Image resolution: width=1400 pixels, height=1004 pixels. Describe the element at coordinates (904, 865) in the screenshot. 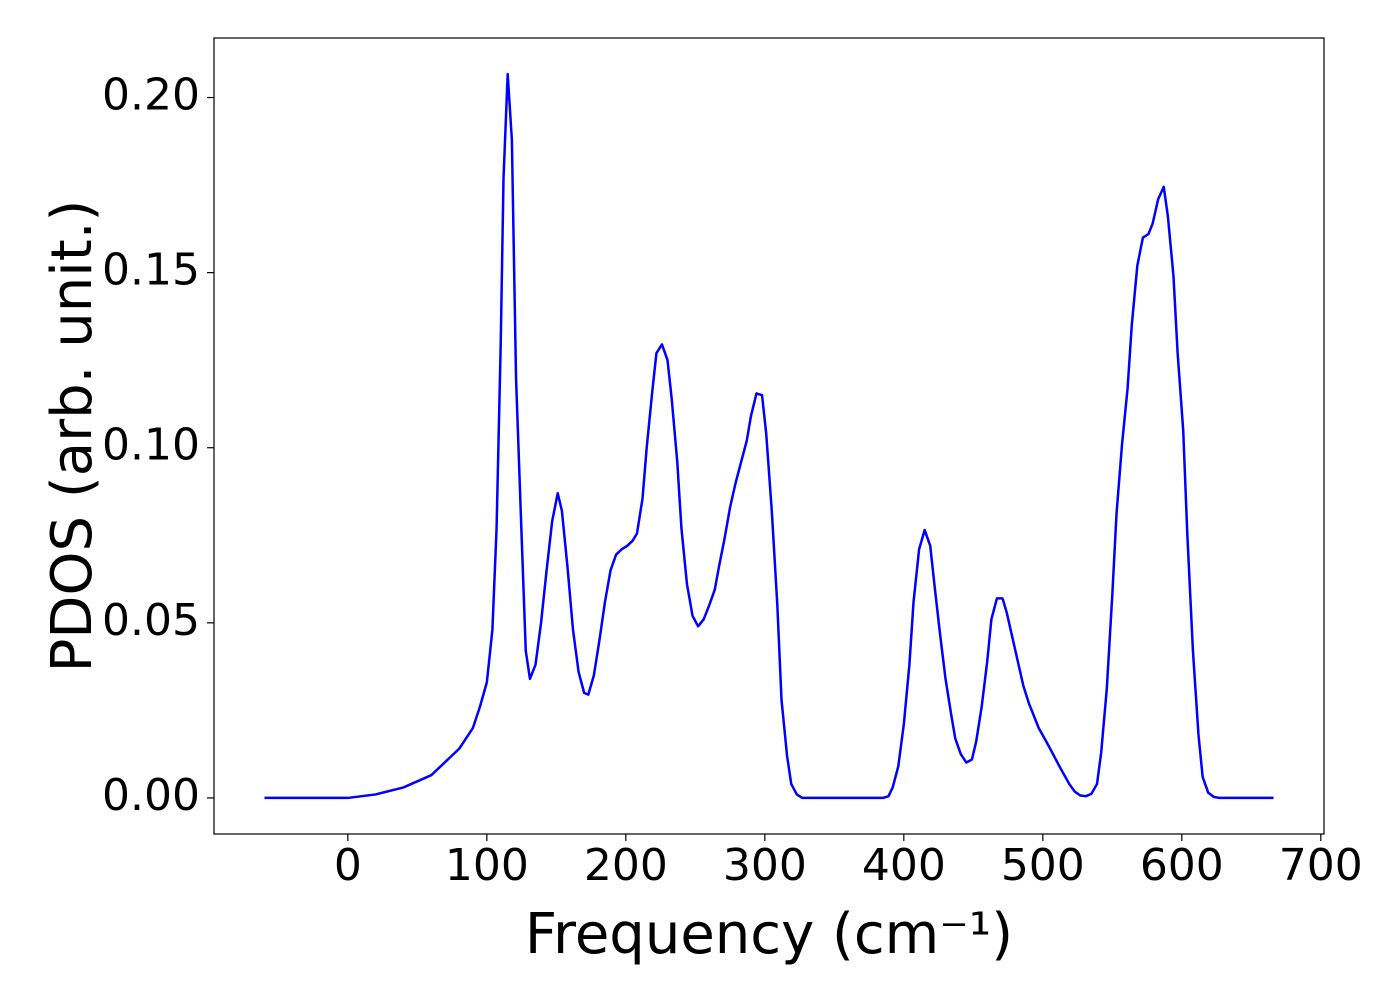

I see `x-tick-label: 400` at that location.